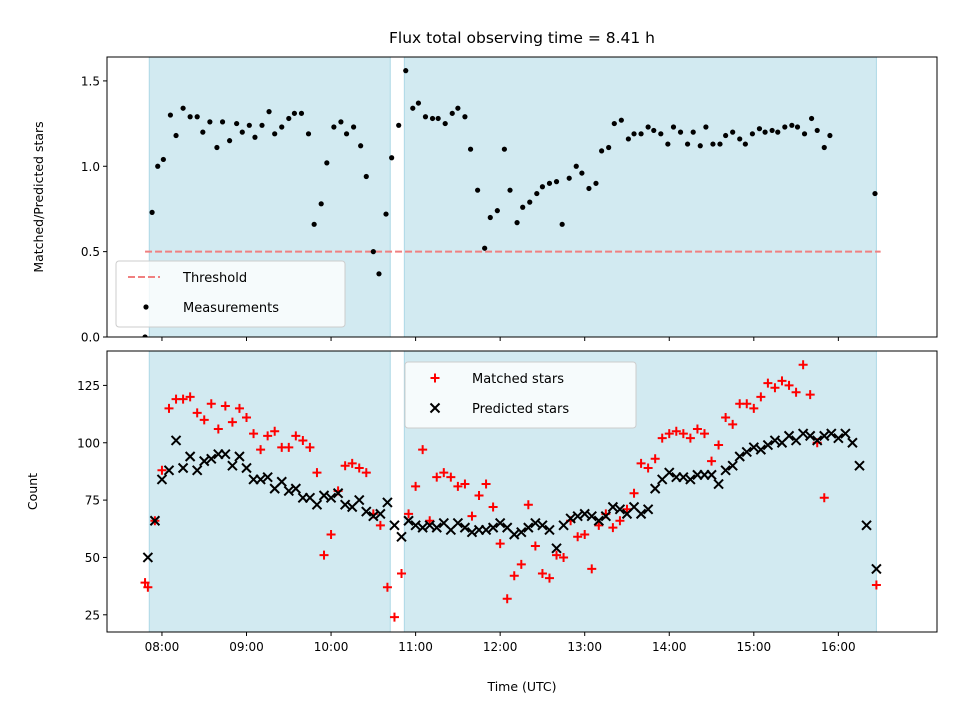  What do you see at coordinates (230, 294) in the screenshot?
I see `legend-box` at bounding box center [230, 294].